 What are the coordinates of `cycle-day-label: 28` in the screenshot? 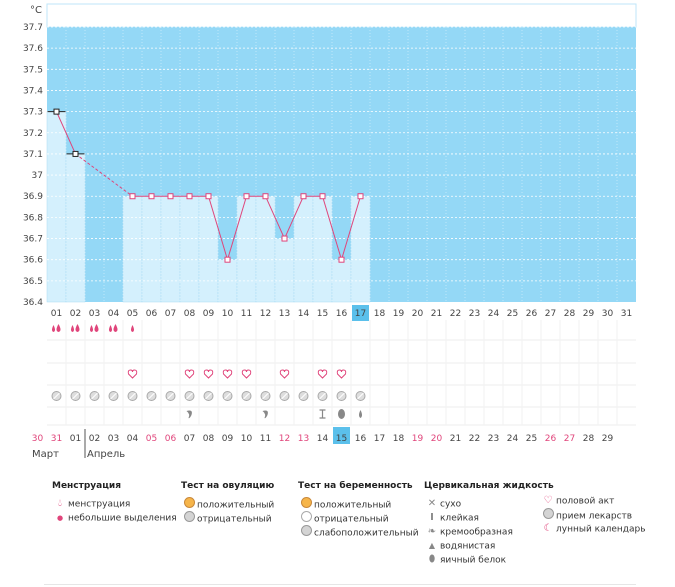 It's located at (570, 314).